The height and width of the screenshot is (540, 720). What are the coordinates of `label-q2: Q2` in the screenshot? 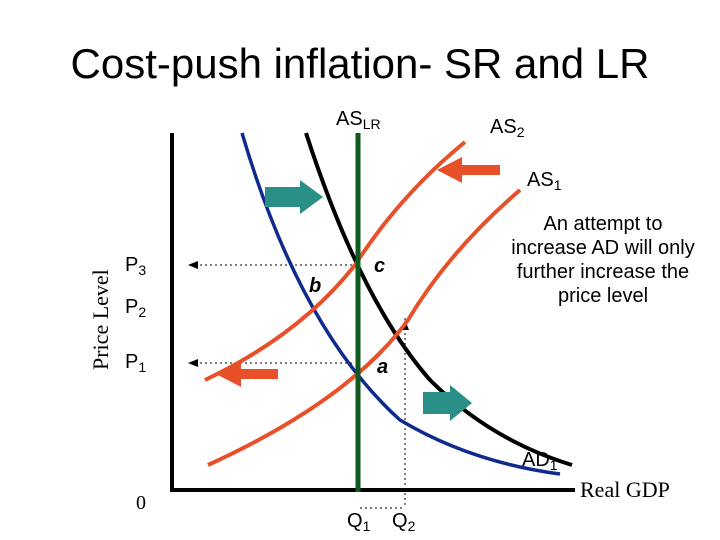 It's located at (404, 522).